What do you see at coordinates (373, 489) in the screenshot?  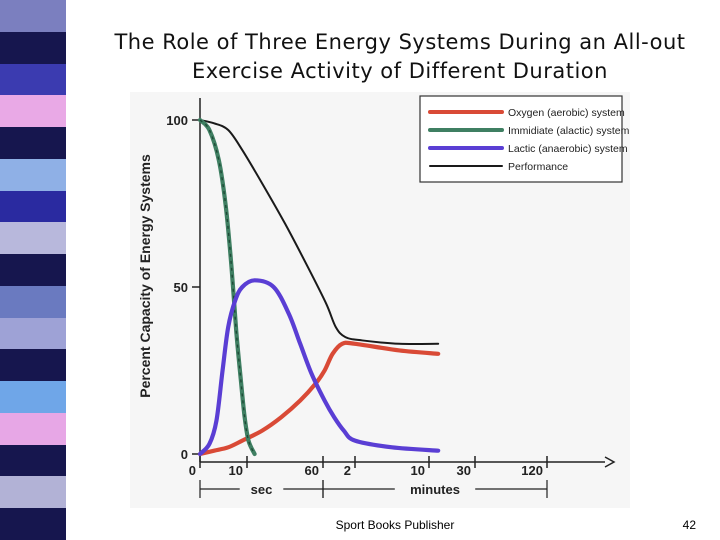 I see `x-axis-units: sec minutes` at bounding box center [373, 489].